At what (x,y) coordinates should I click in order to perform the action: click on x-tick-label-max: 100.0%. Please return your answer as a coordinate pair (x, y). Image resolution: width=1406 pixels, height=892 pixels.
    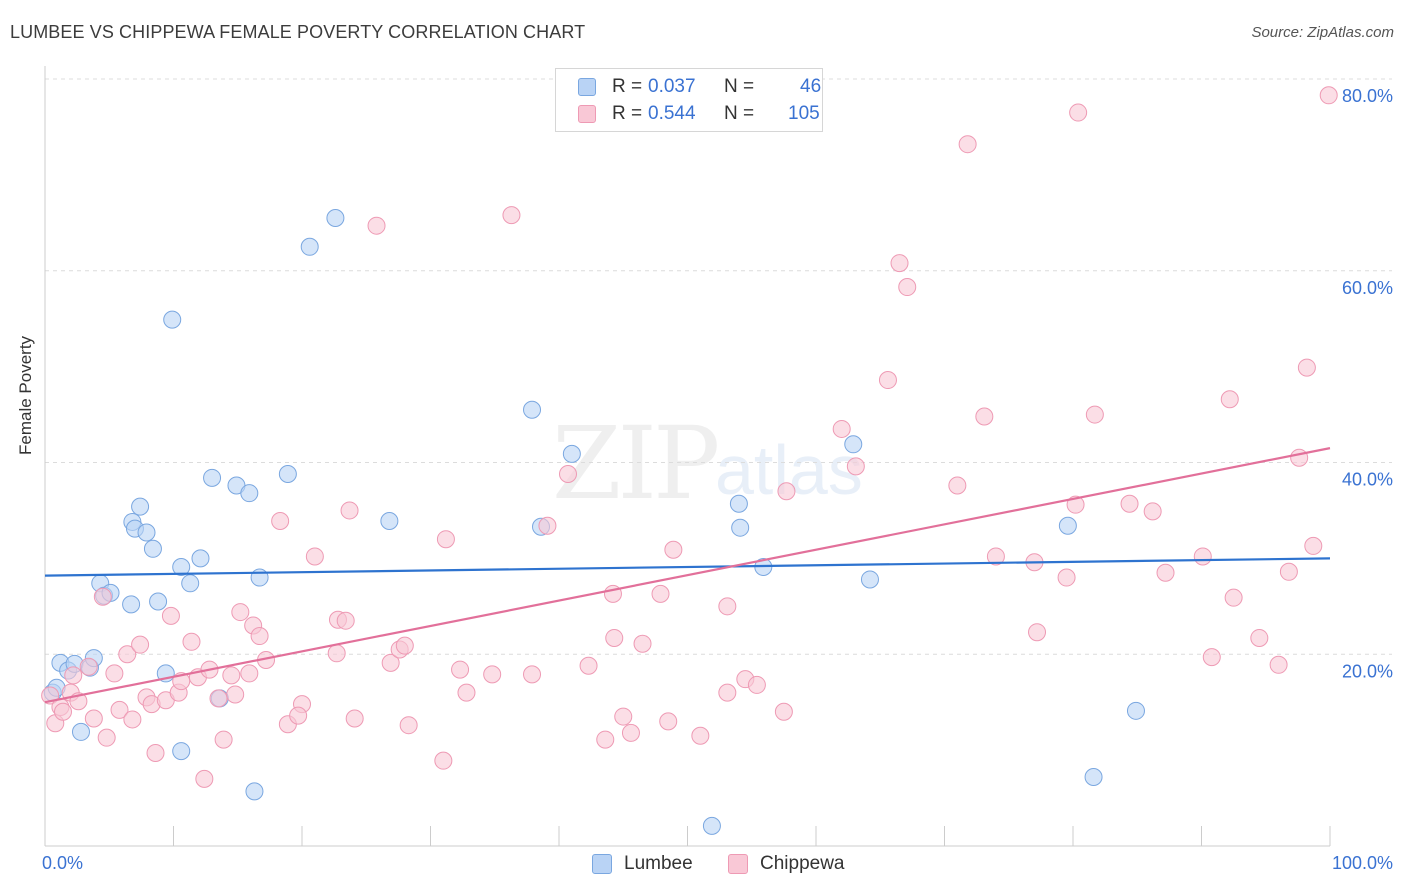
    Looking at the image, I should click on (1362, 863).